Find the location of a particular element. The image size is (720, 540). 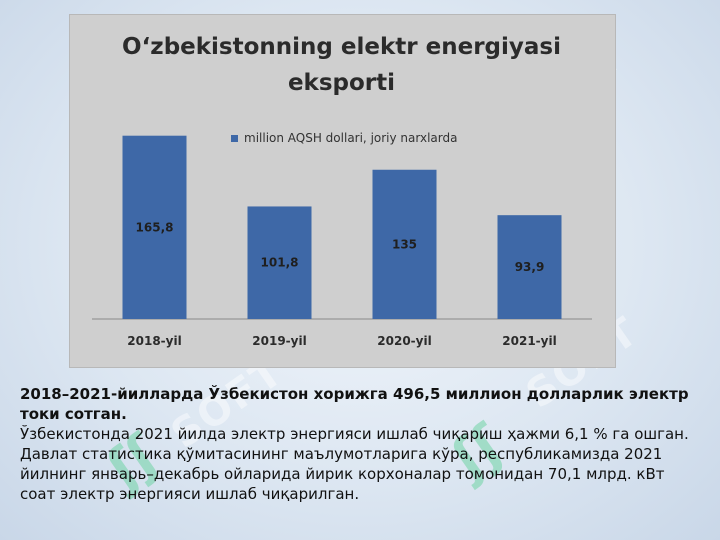

bar-value-label: 165,8 is located at coordinates (155, 227).